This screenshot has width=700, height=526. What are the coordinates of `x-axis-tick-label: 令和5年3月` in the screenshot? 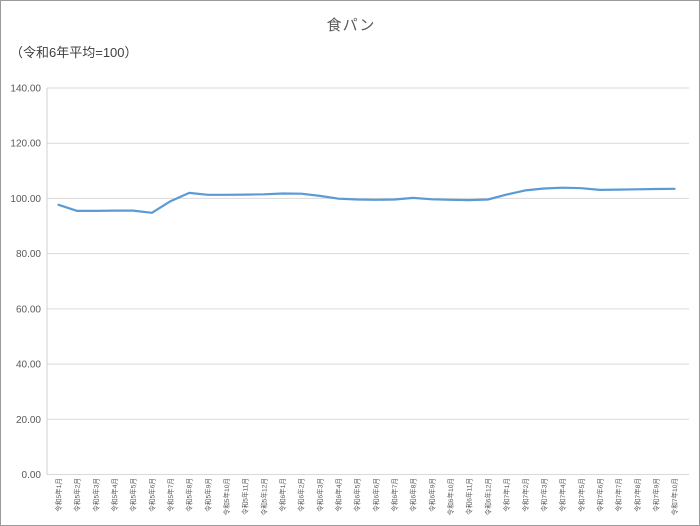 It's located at (95, 495).